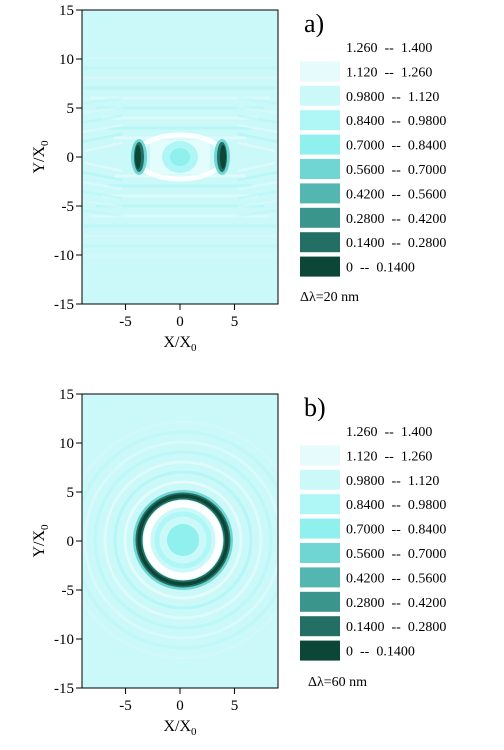 This screenshot has width=504, height=750. What do you see at coordinates (389, 48) in the screenshot?
I see `legend-label: 1.260 -- 1.400` at bounding box center [389, 48].